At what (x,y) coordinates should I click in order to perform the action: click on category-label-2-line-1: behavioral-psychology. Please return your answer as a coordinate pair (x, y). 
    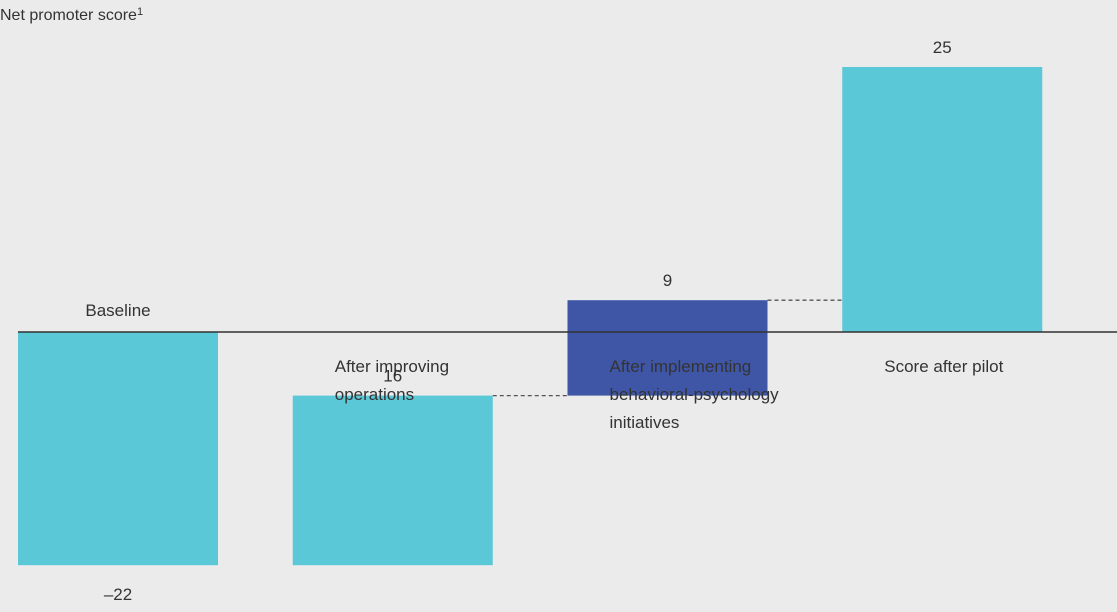
    Looking at the image, I should click on (695, 394).